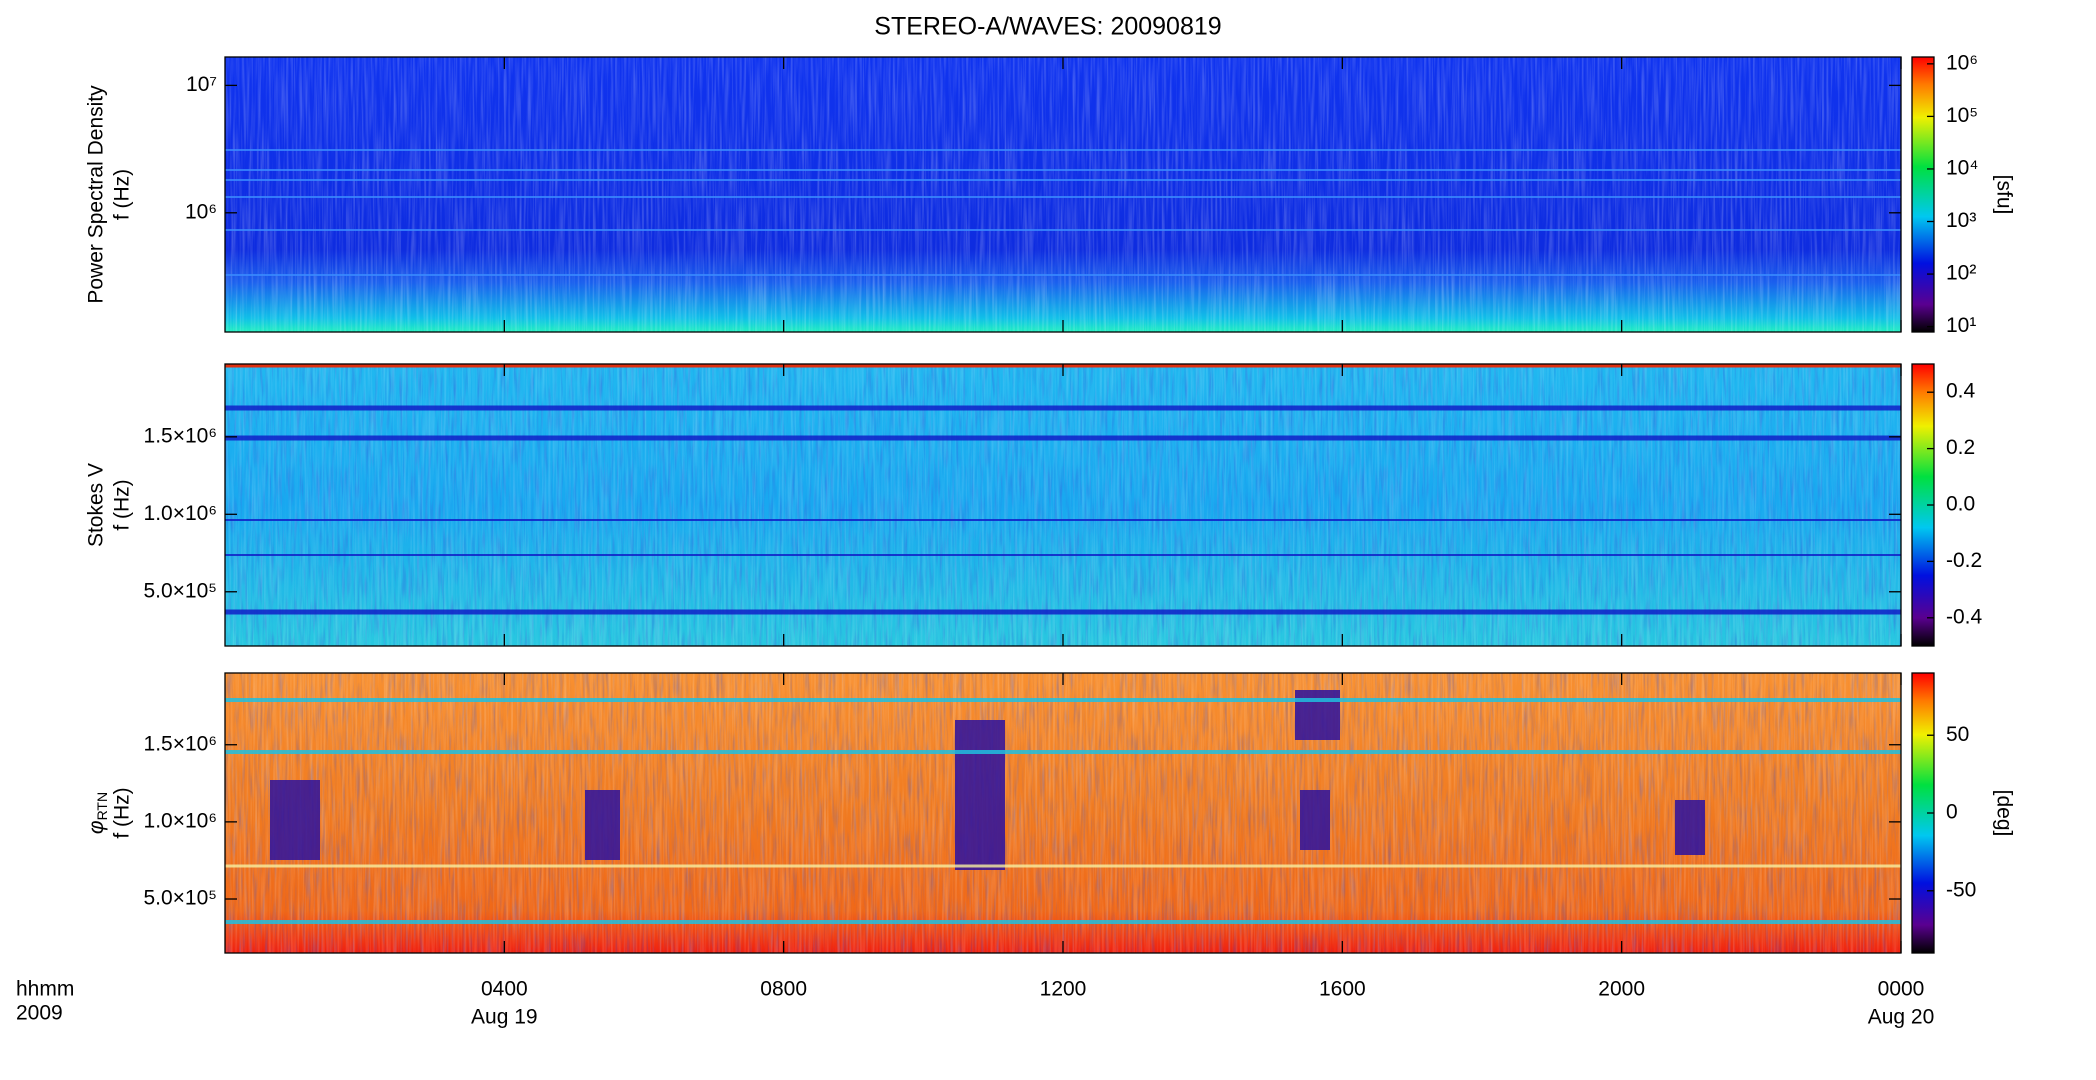  Describe the element at coordinates (1961, 325) in the screenshot. I see `colorbar-tick-label: 10¹` at that location.